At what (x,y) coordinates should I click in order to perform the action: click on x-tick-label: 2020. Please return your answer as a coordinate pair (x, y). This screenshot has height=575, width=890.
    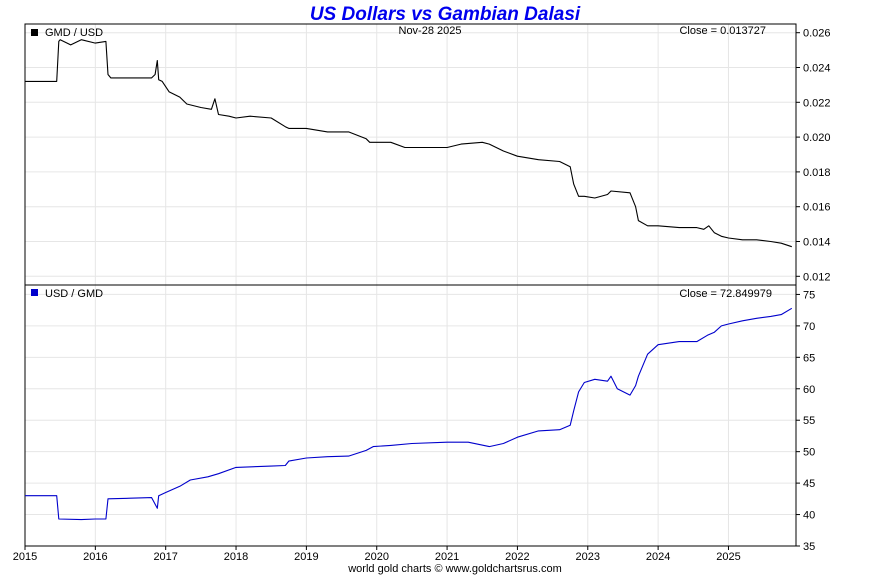
    Looking at the image, I should click on (376, 557).